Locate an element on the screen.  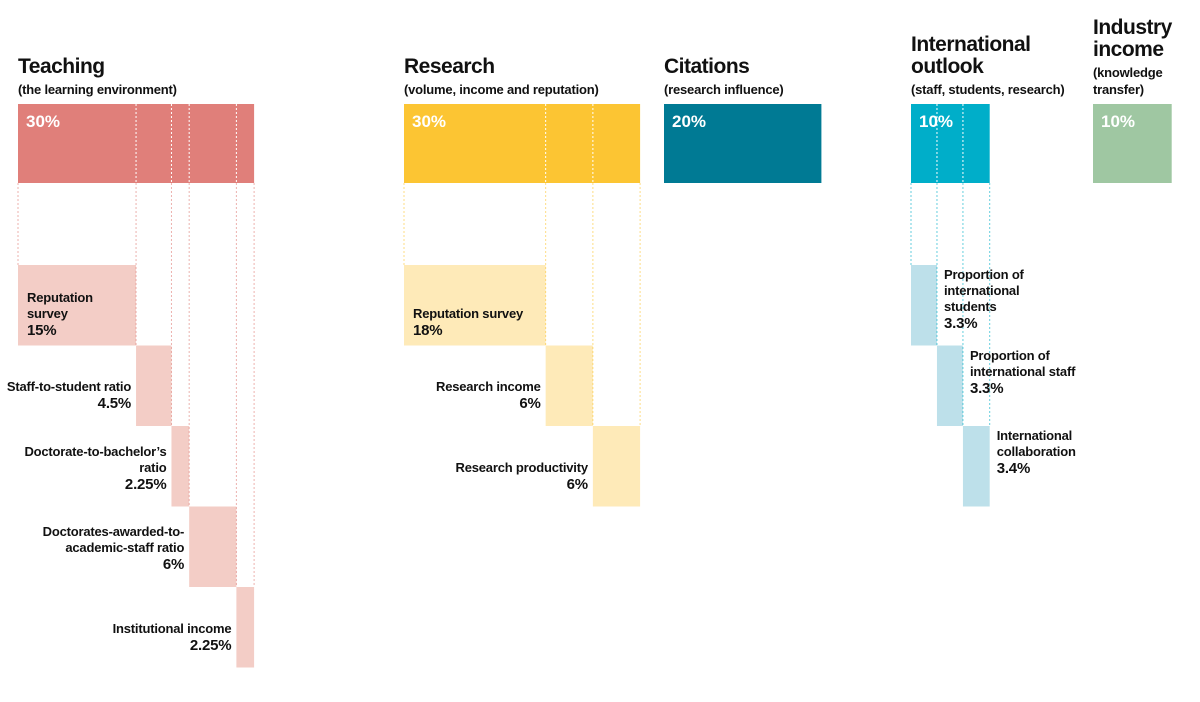
pillar-title: International outlook is located at coordinates (971, 55).